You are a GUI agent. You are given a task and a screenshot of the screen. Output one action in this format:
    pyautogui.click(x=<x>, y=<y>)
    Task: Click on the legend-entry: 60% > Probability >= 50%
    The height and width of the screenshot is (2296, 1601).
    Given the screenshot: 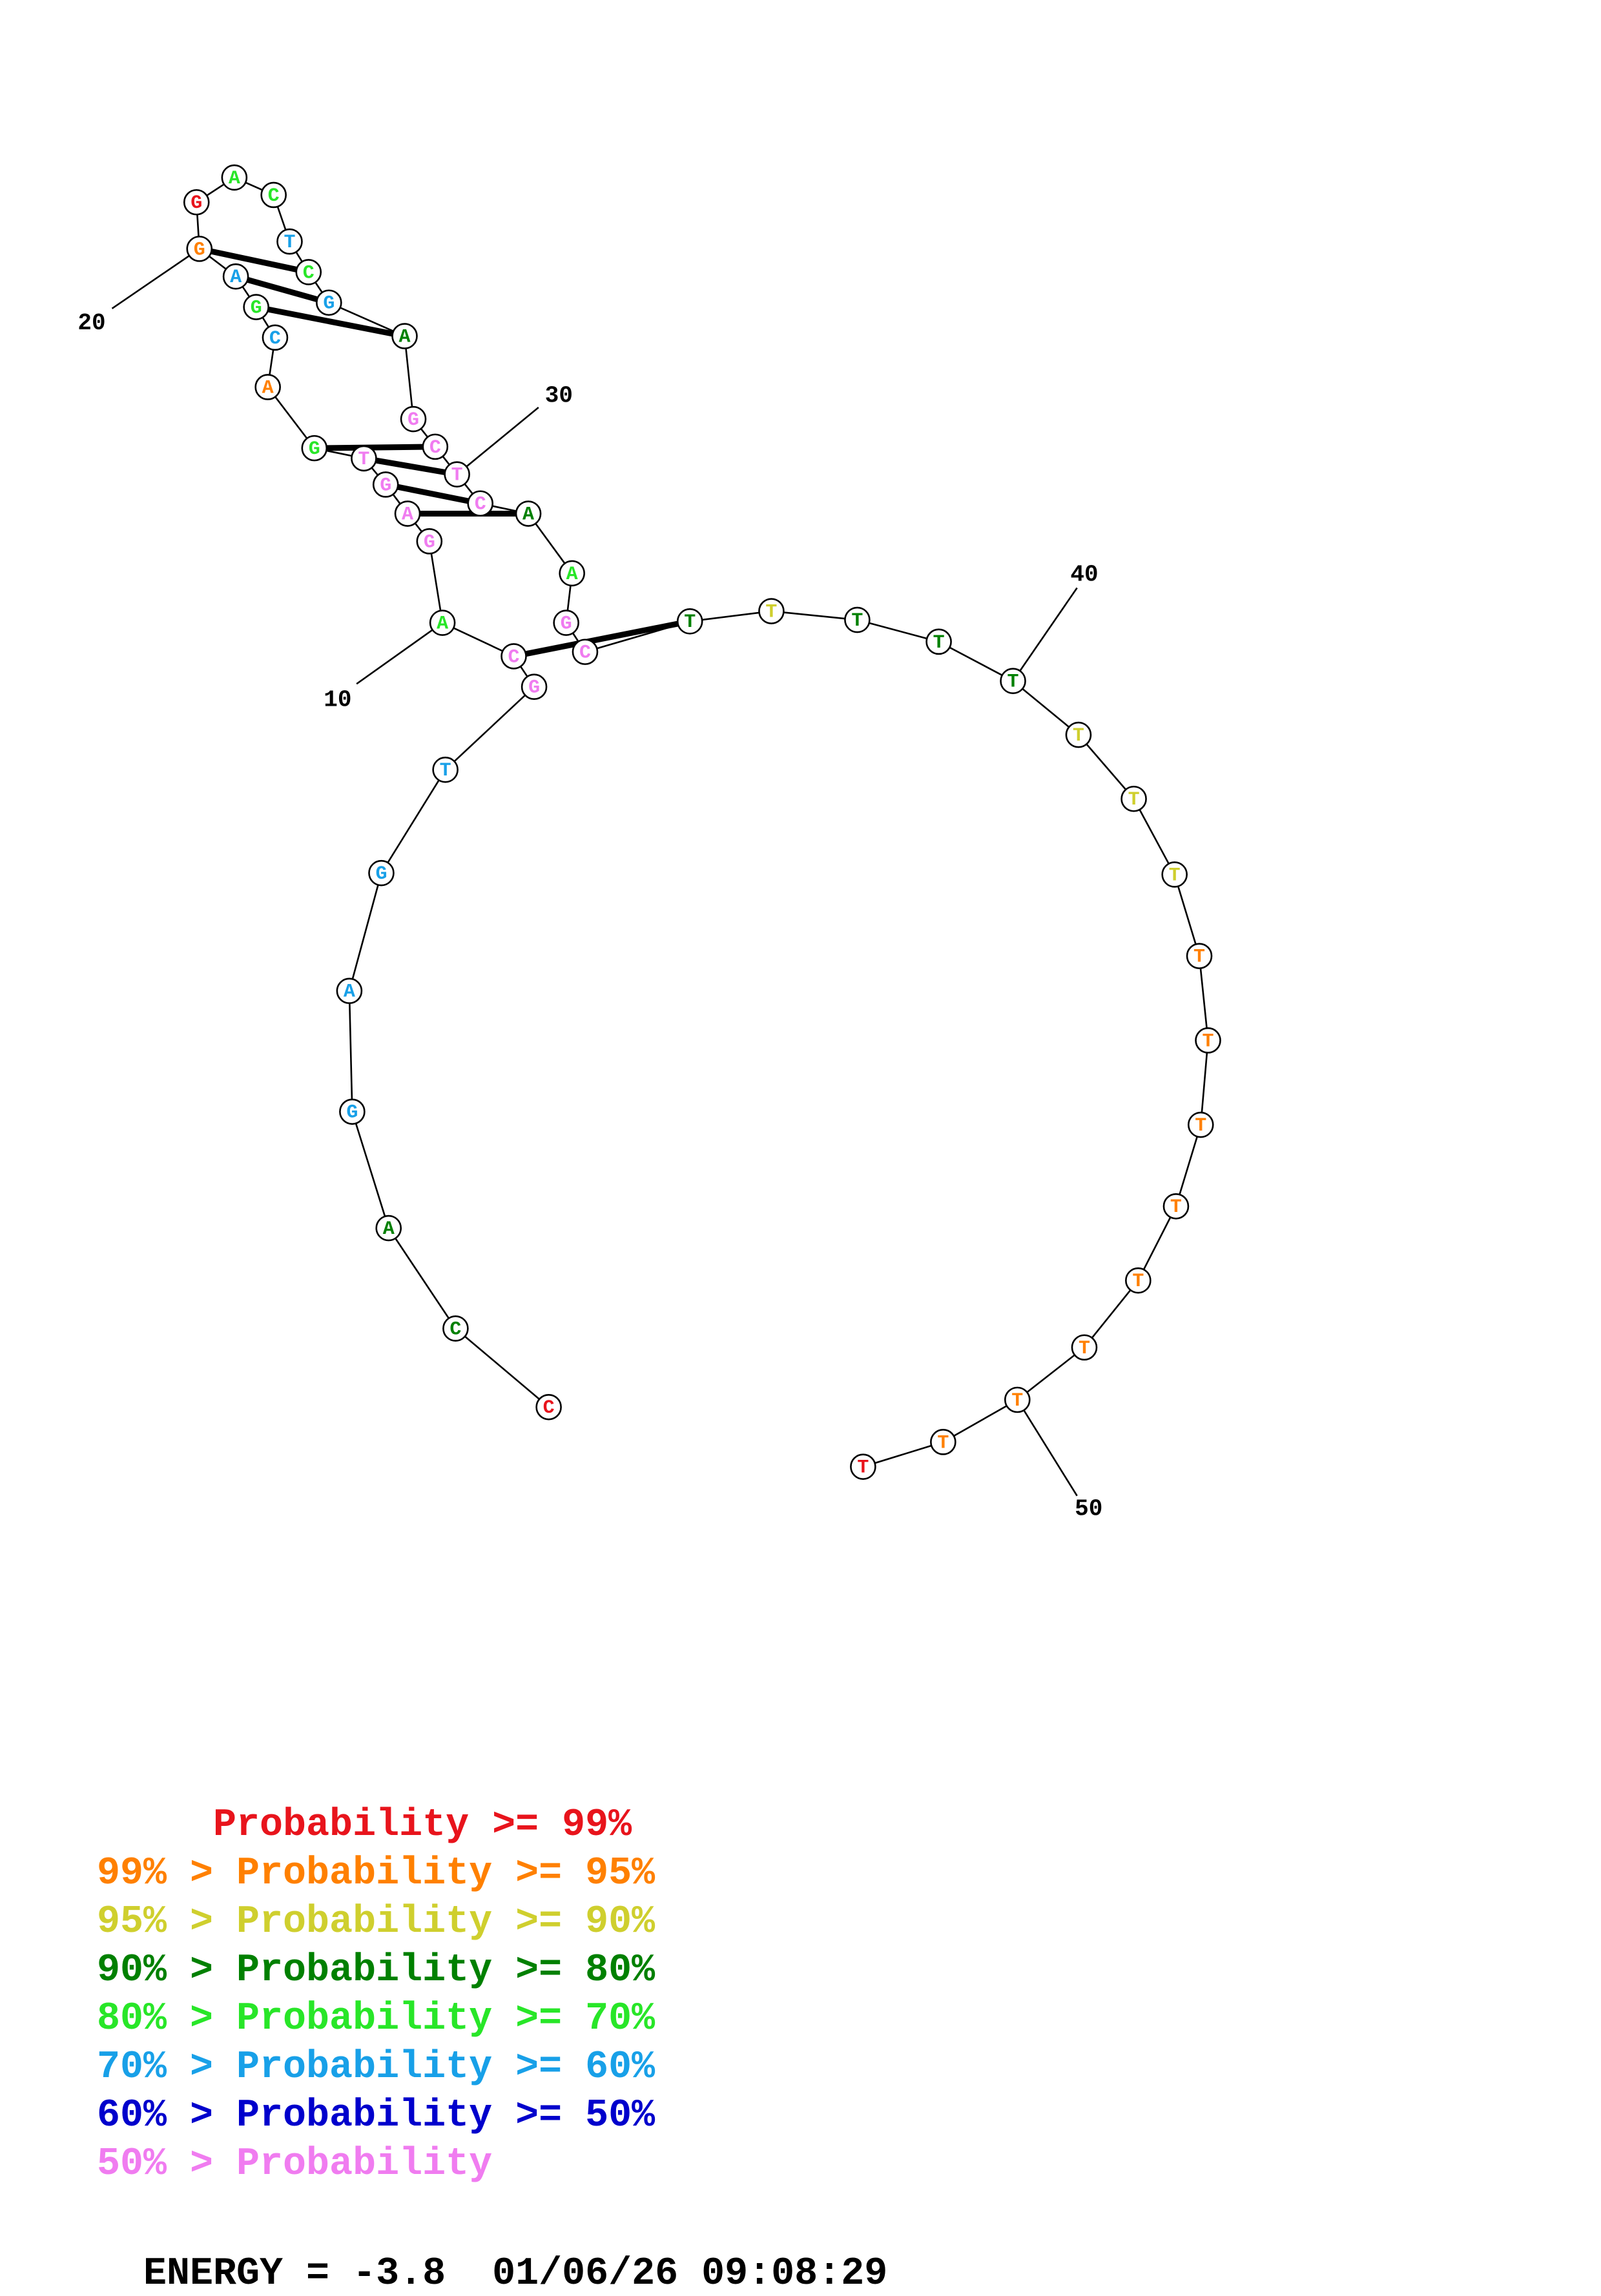 What is the action you would take?
    pyautogui.click(x=376, y=2116)
    